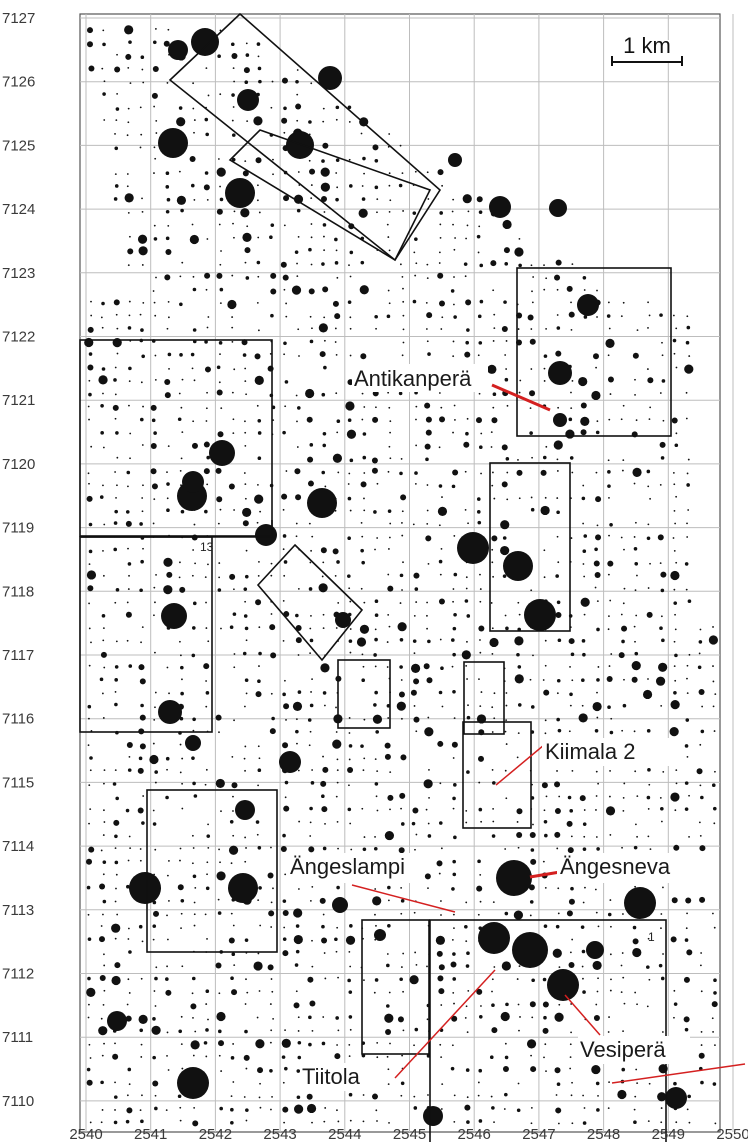  What do you see at coordinates (18, 719) in the screenshot?
I see `y-axis-label: 7116` at bounding box center [18, 719].